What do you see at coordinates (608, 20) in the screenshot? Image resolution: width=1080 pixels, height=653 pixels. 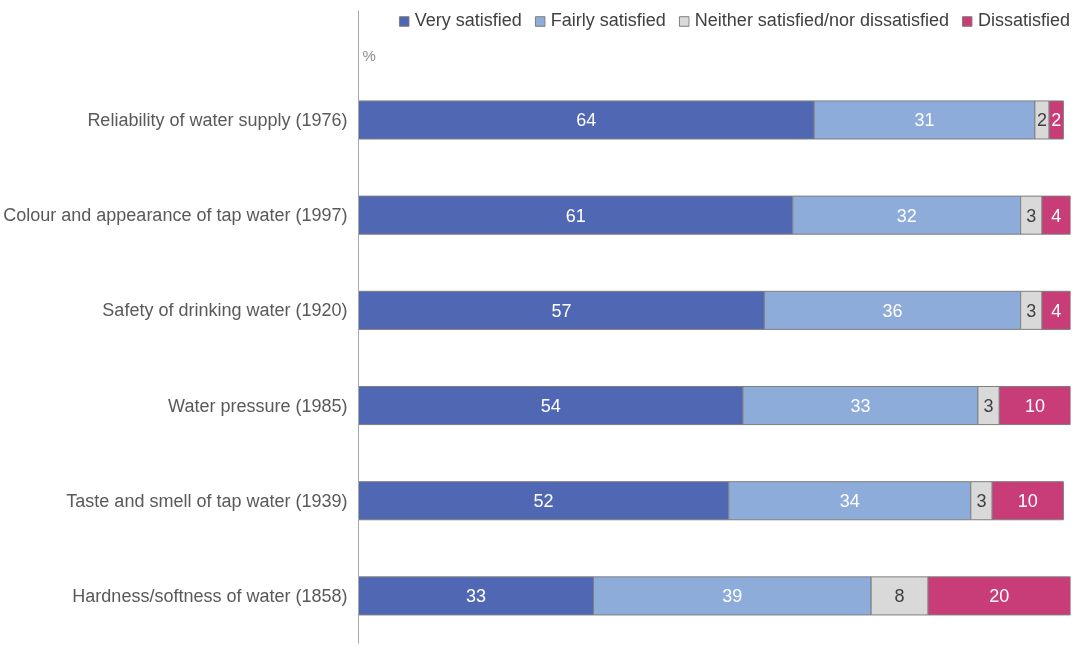 I see `legend-label: Fairly satisfied` at bounding box center [608, 20].